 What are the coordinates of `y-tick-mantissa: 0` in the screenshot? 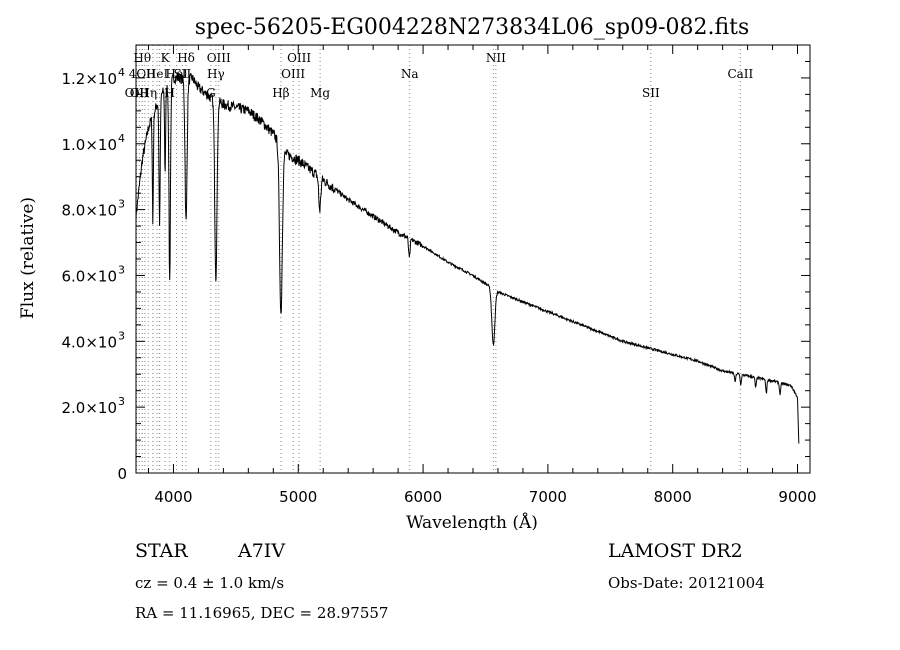 It's located at (122, 474).